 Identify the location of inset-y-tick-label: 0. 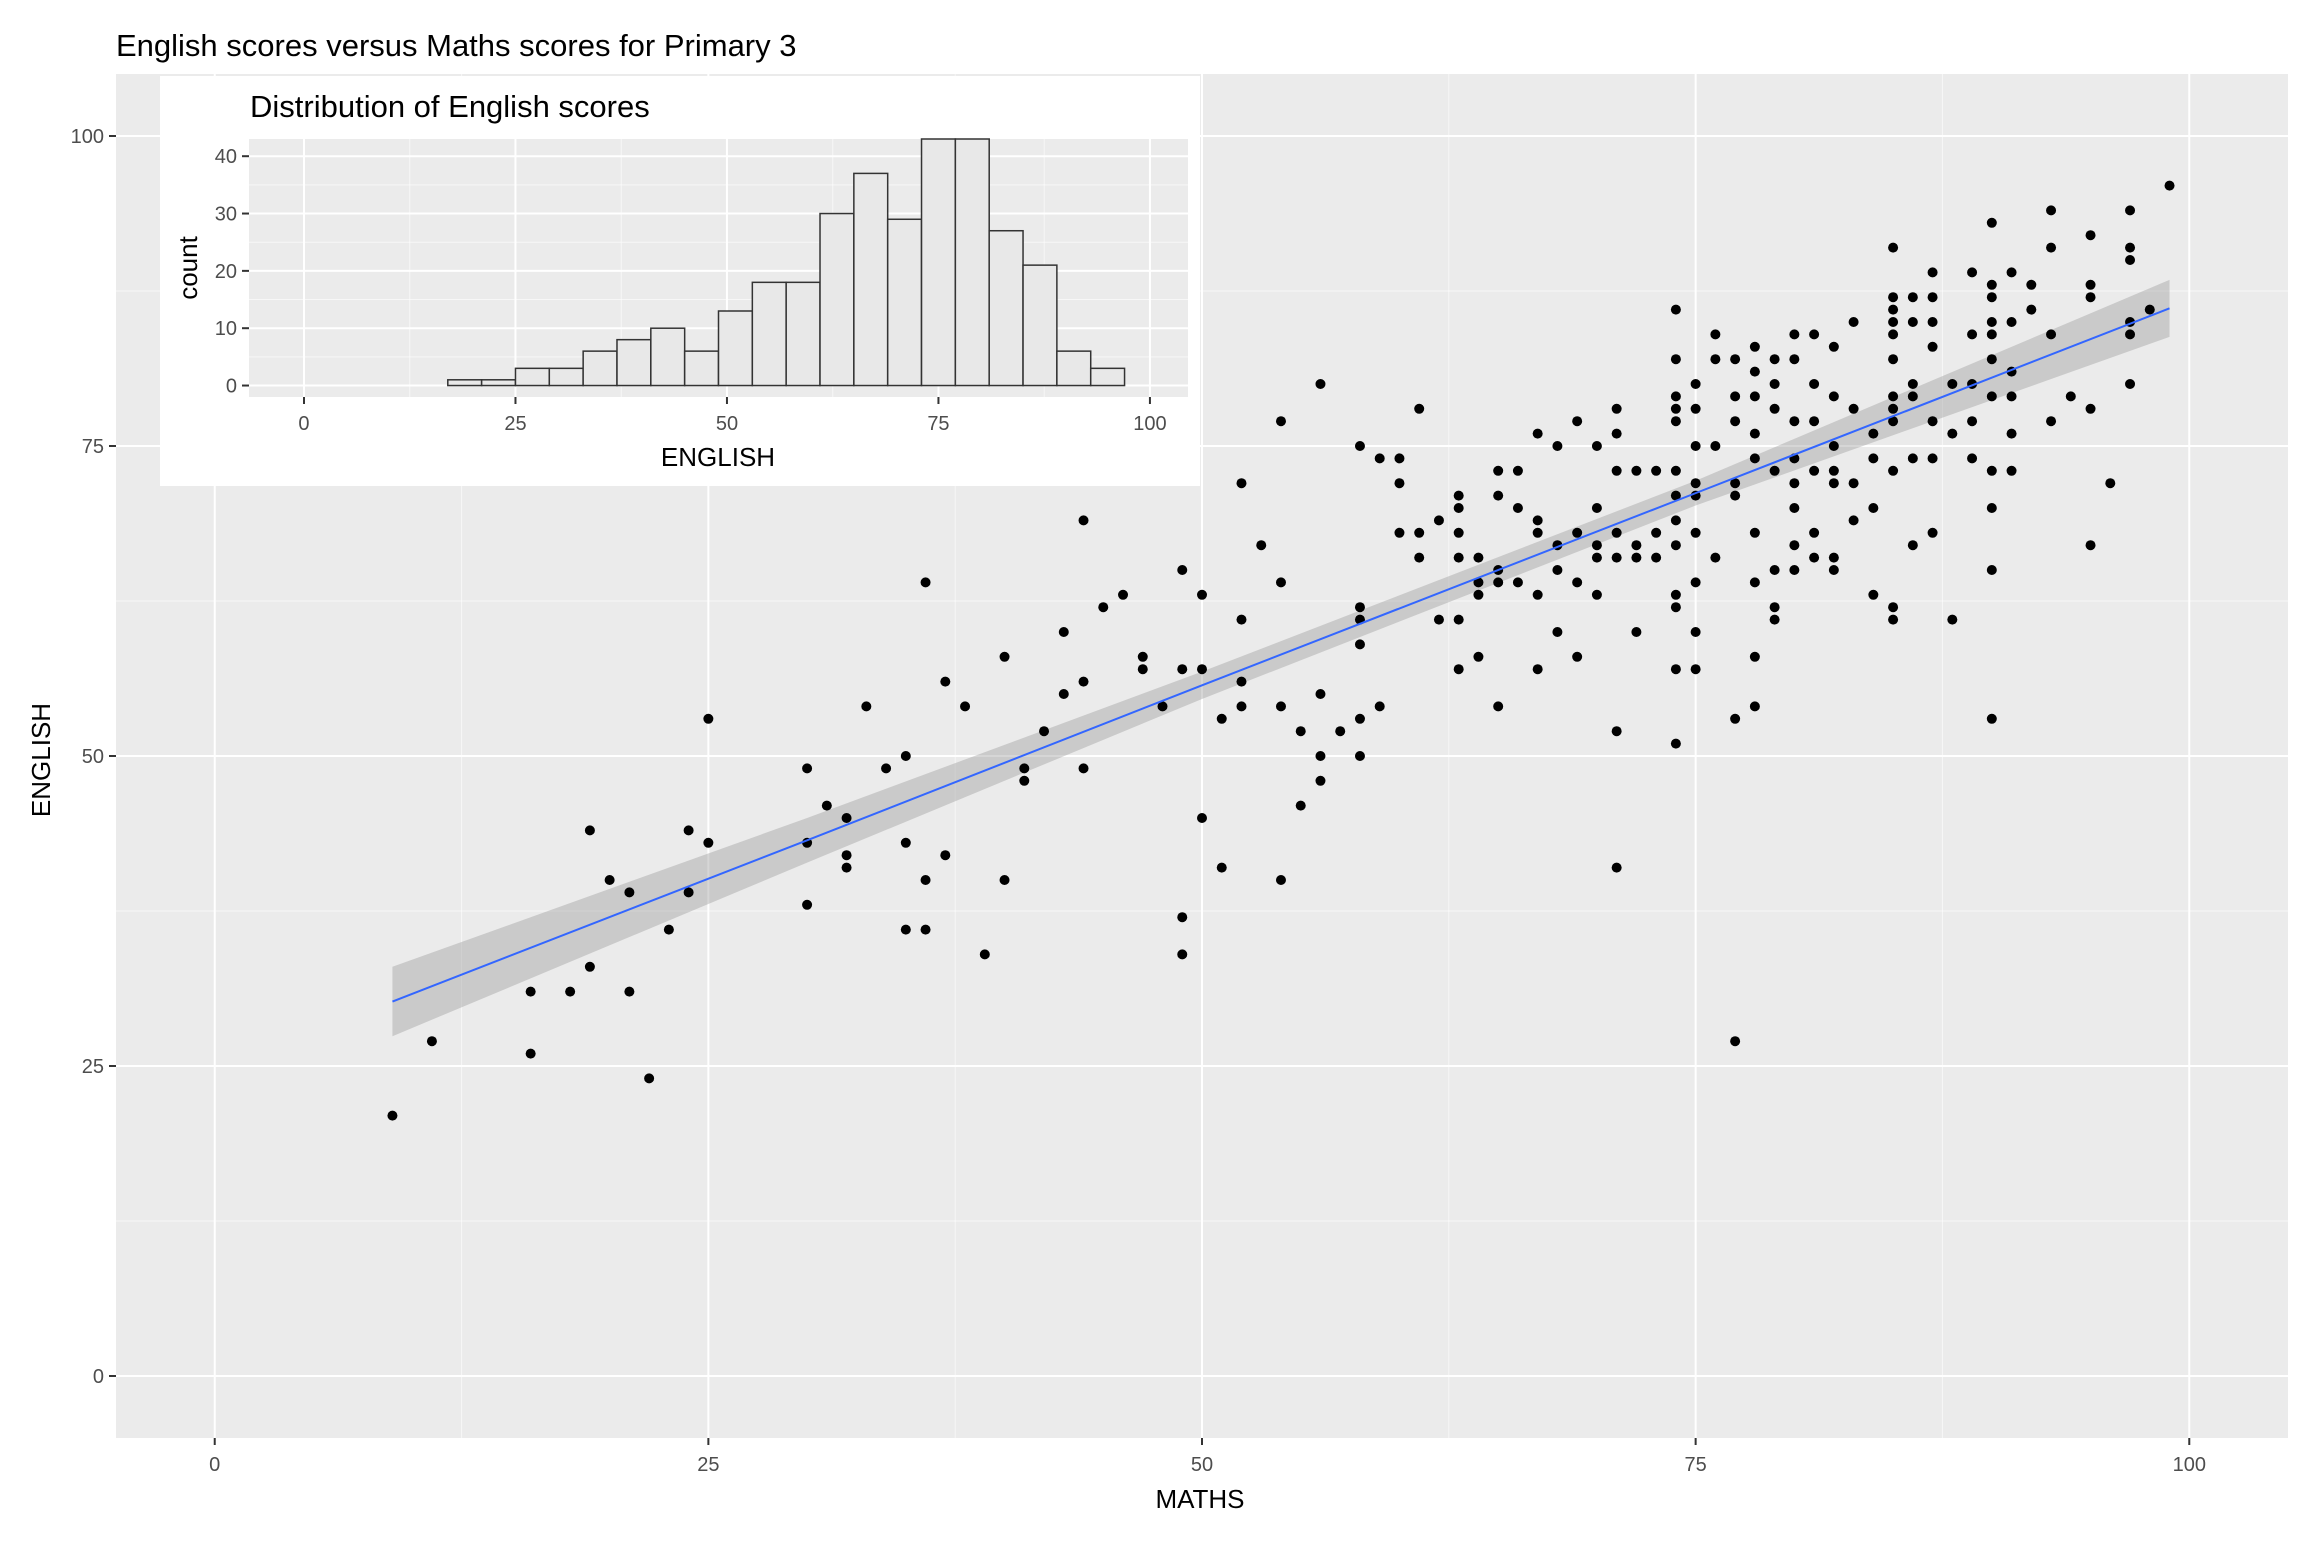
(231, 387).